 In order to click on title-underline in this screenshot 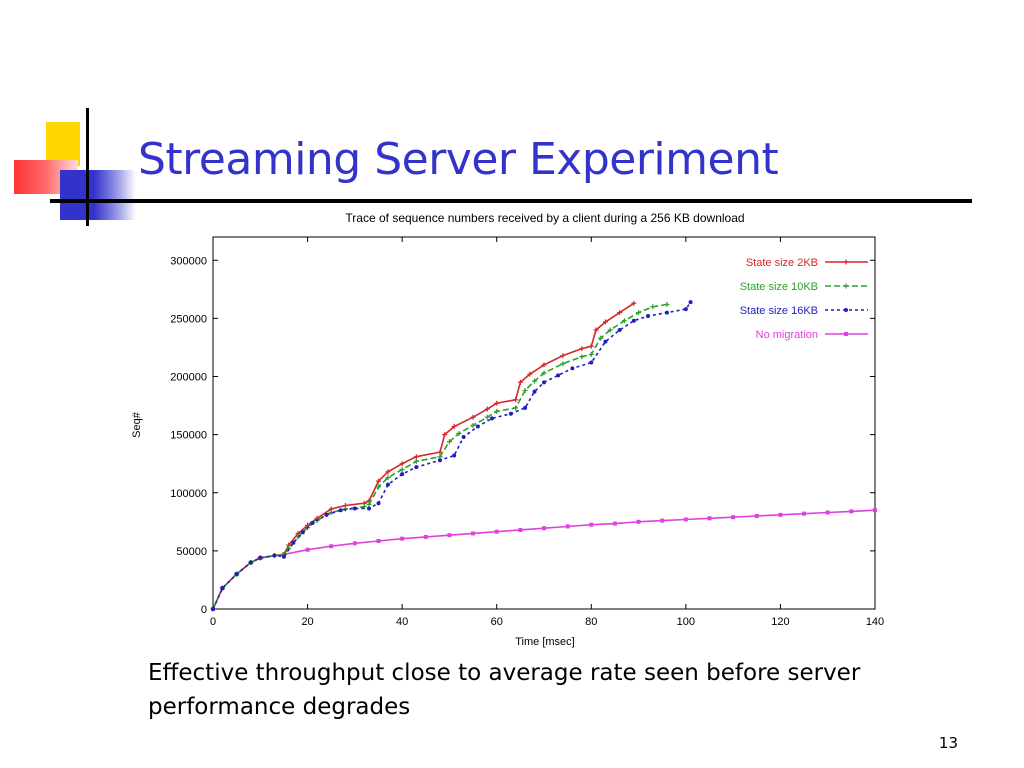, I will do `click(511, 201)`.